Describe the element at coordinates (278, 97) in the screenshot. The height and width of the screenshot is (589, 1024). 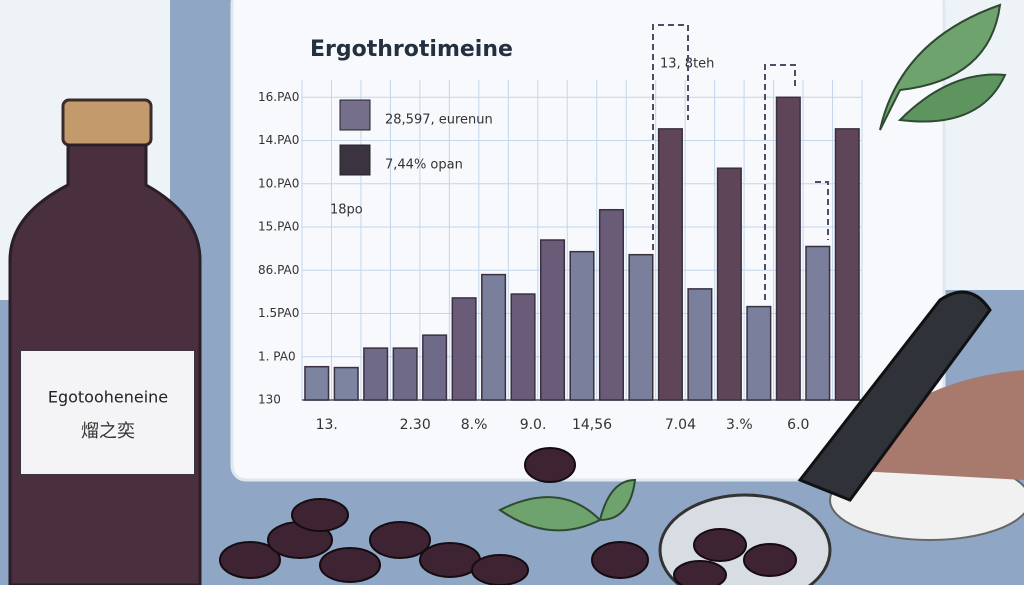
I see `y-tick-label: 16.PA0` at that location.